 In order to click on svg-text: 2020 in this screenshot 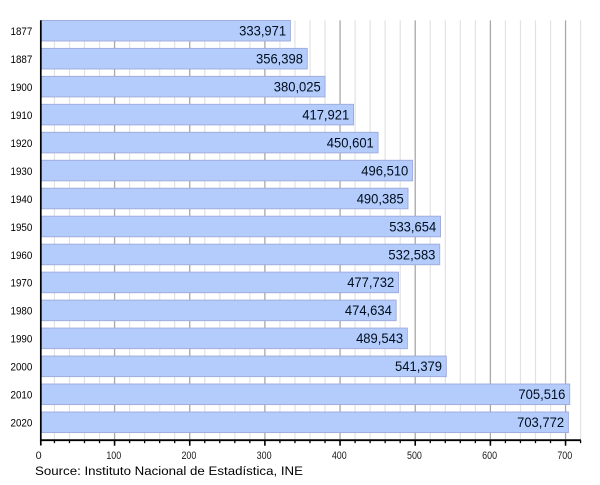, I will do `click(22, 424)`.